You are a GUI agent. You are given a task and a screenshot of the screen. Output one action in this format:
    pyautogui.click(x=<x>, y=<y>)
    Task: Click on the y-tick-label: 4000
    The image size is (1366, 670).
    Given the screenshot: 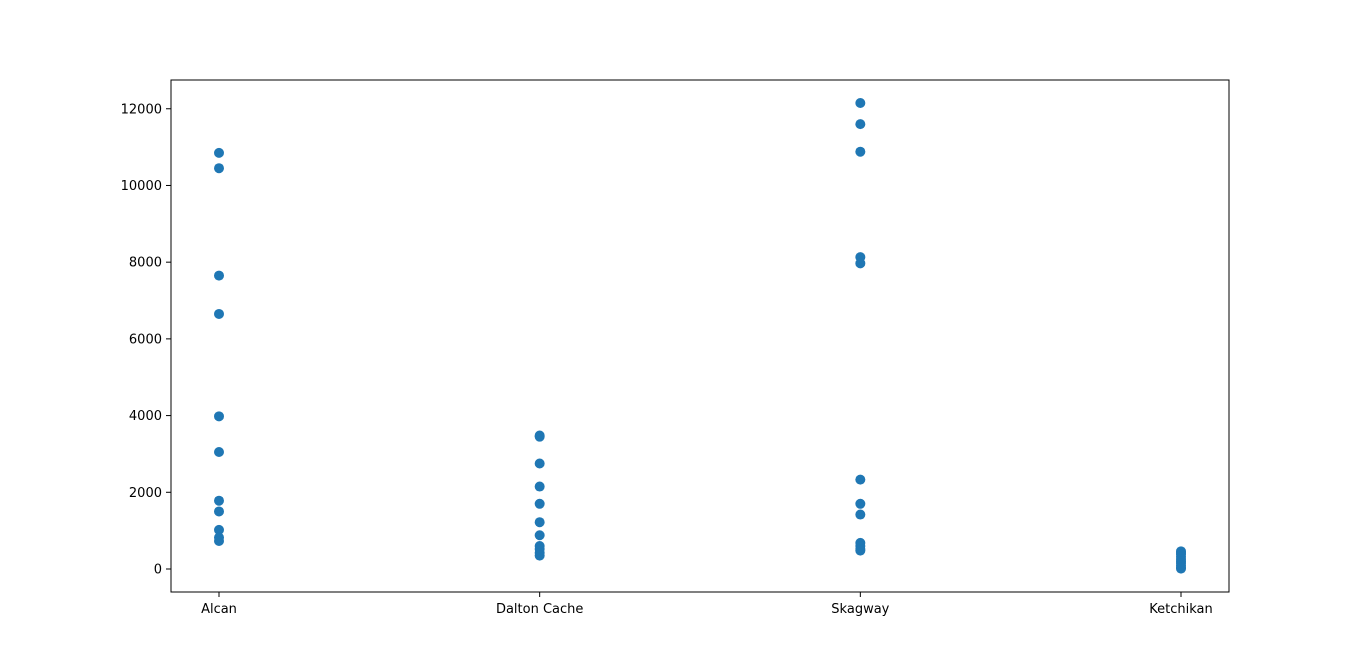 What is the action you would take?
    pyautogui.click(x=145, y=416)
    